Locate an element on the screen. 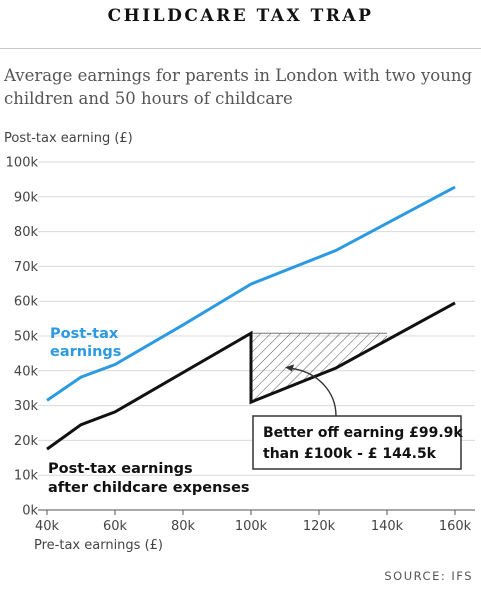 This screenshot has height=600, width=481. x-tick-label: 40k is located at coordinates (47, 526).